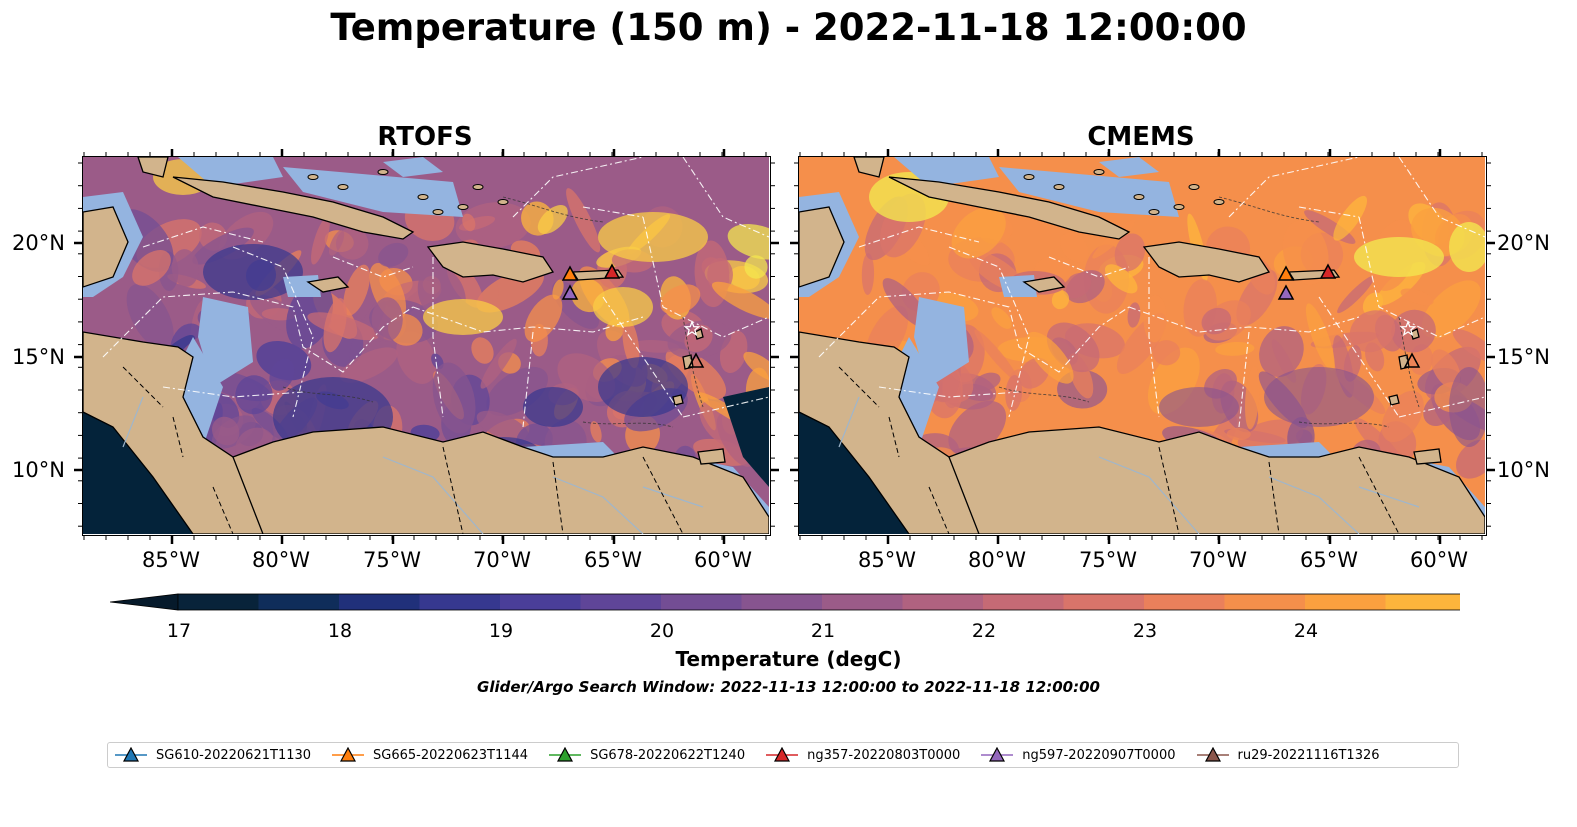 The image size is (1577, 827). Describe the element at coordinates (340, 631) in the screenshot. I see `colorbar-tick-label: 18` at that location.